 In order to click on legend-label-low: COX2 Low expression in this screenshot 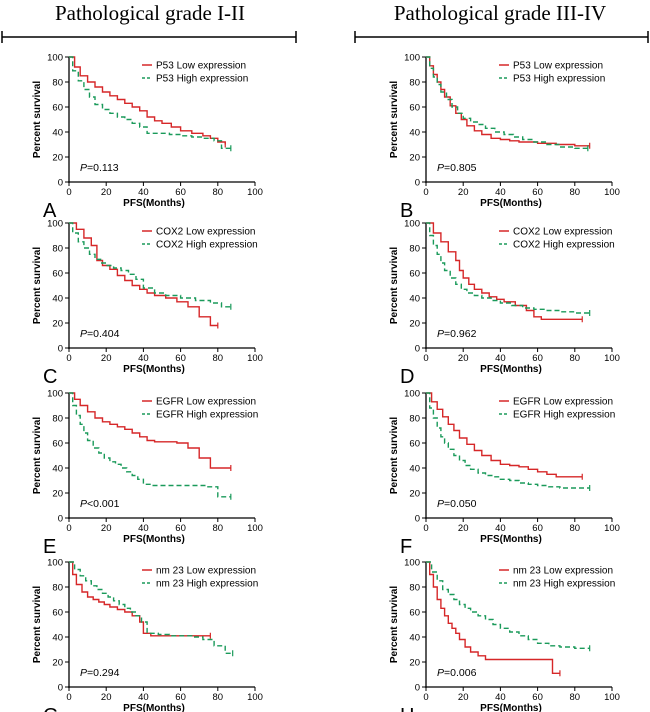, I will do `click(206, 232)`.